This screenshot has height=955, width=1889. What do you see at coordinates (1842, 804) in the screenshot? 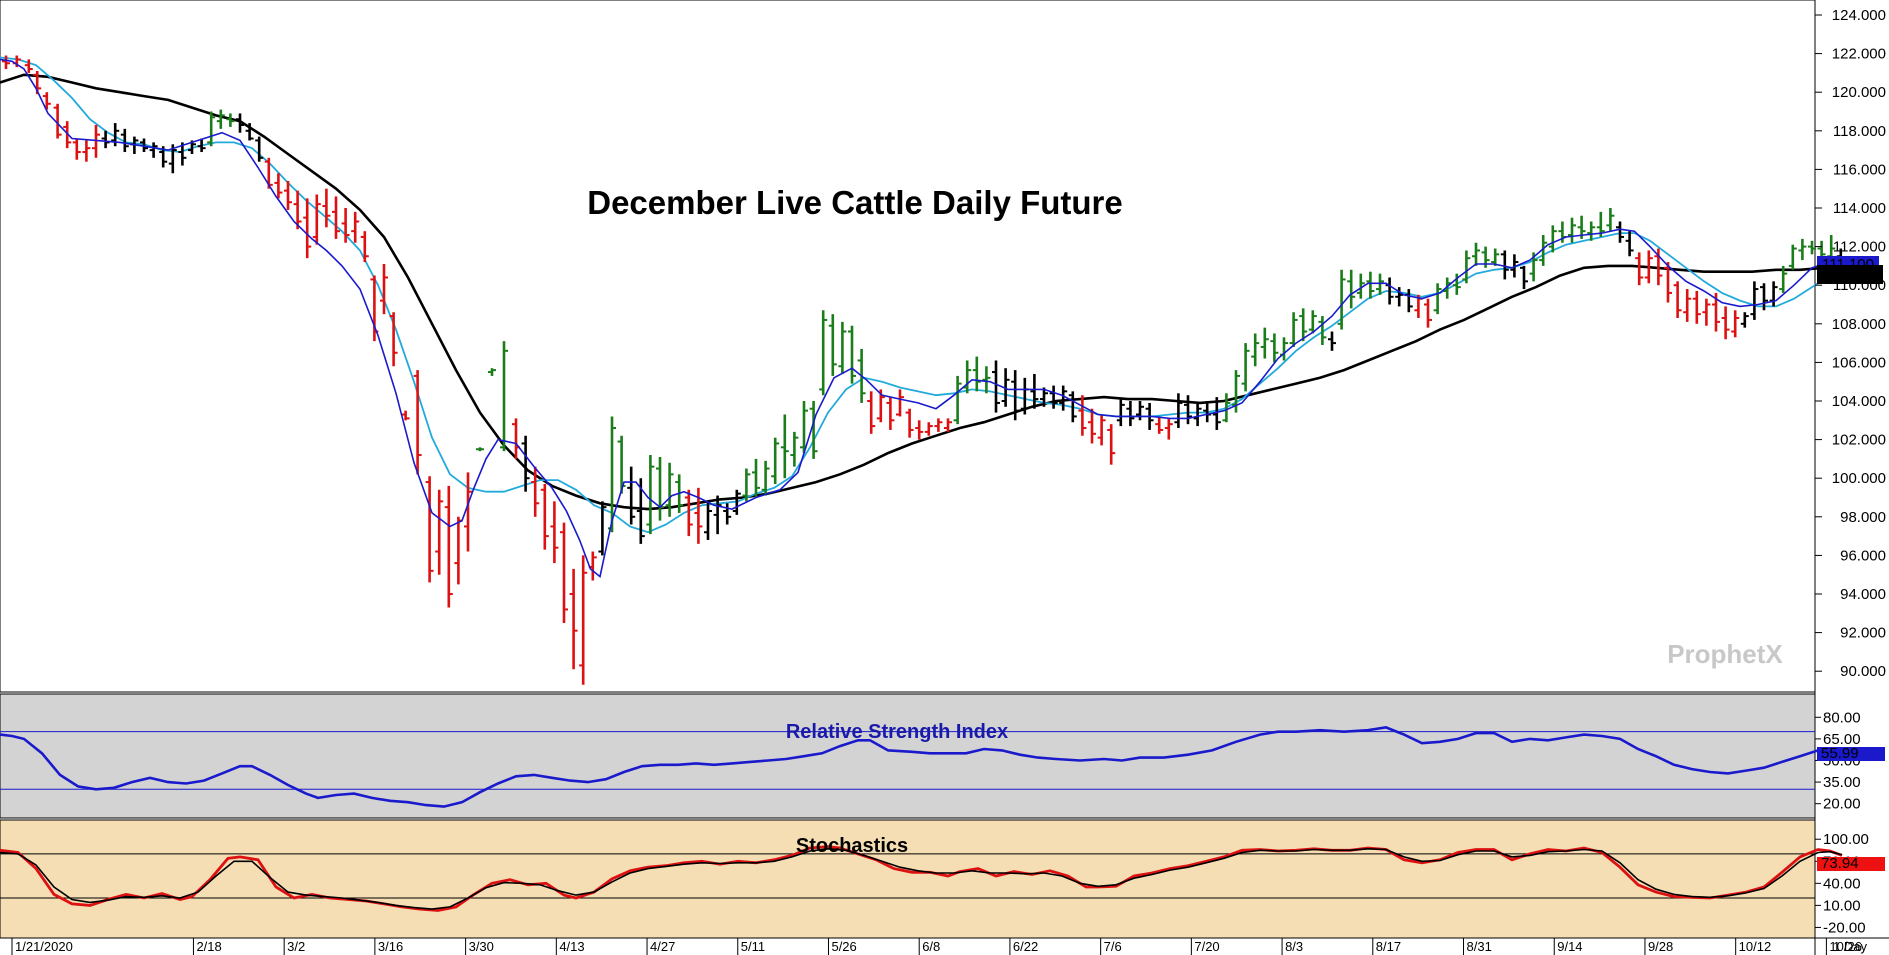
I see `rsi-tick-label: 20.00` at bounding box center [1842, 804].